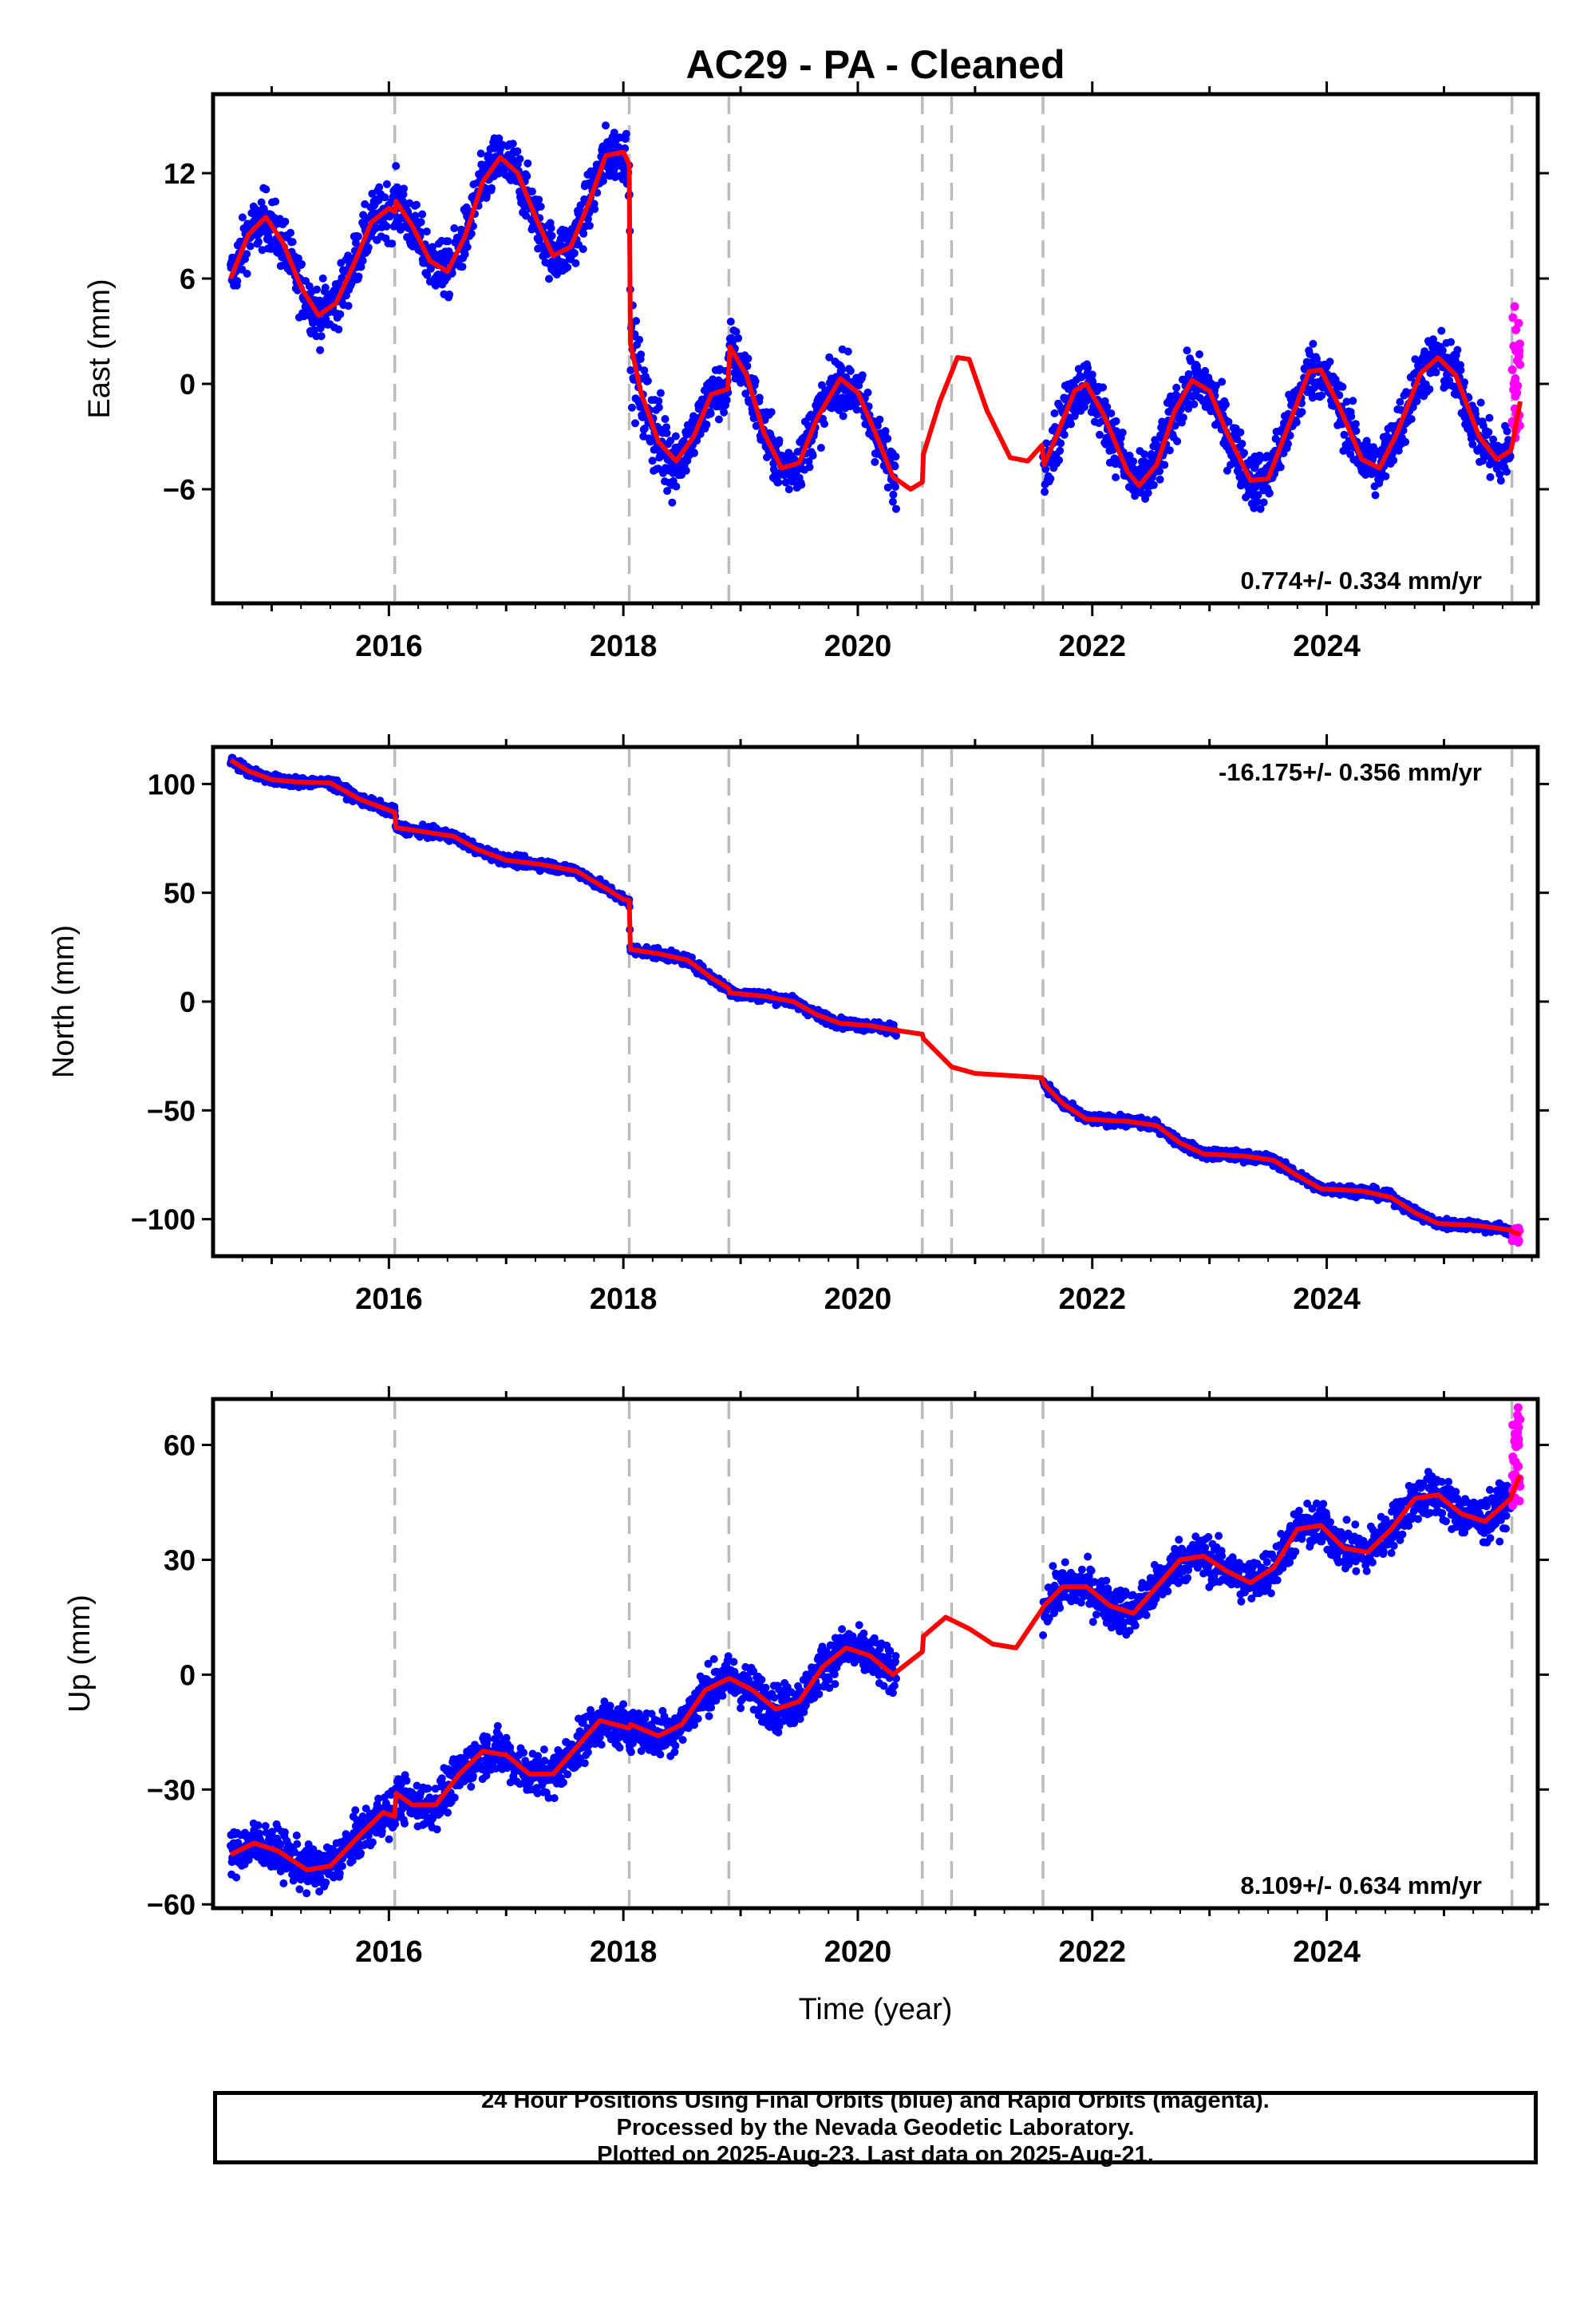 The image size is (1596, 2320). What do you see at coordinates (179, 489) in the screenshot?
I see `east-y-tick-label: −6` at bounding box center [179, 489].